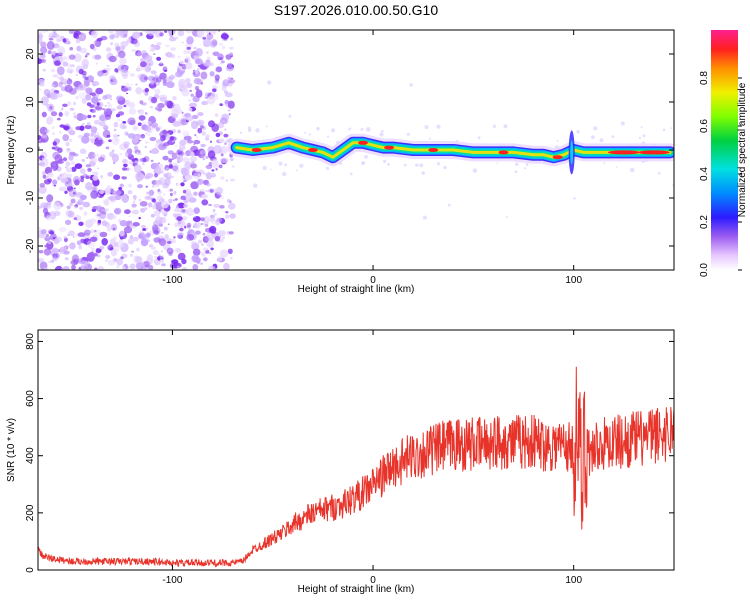 The width and height of the screenshot is (750, 600). I want to click on spectrogram-xtick-label-2: 100, so click(573, 280).